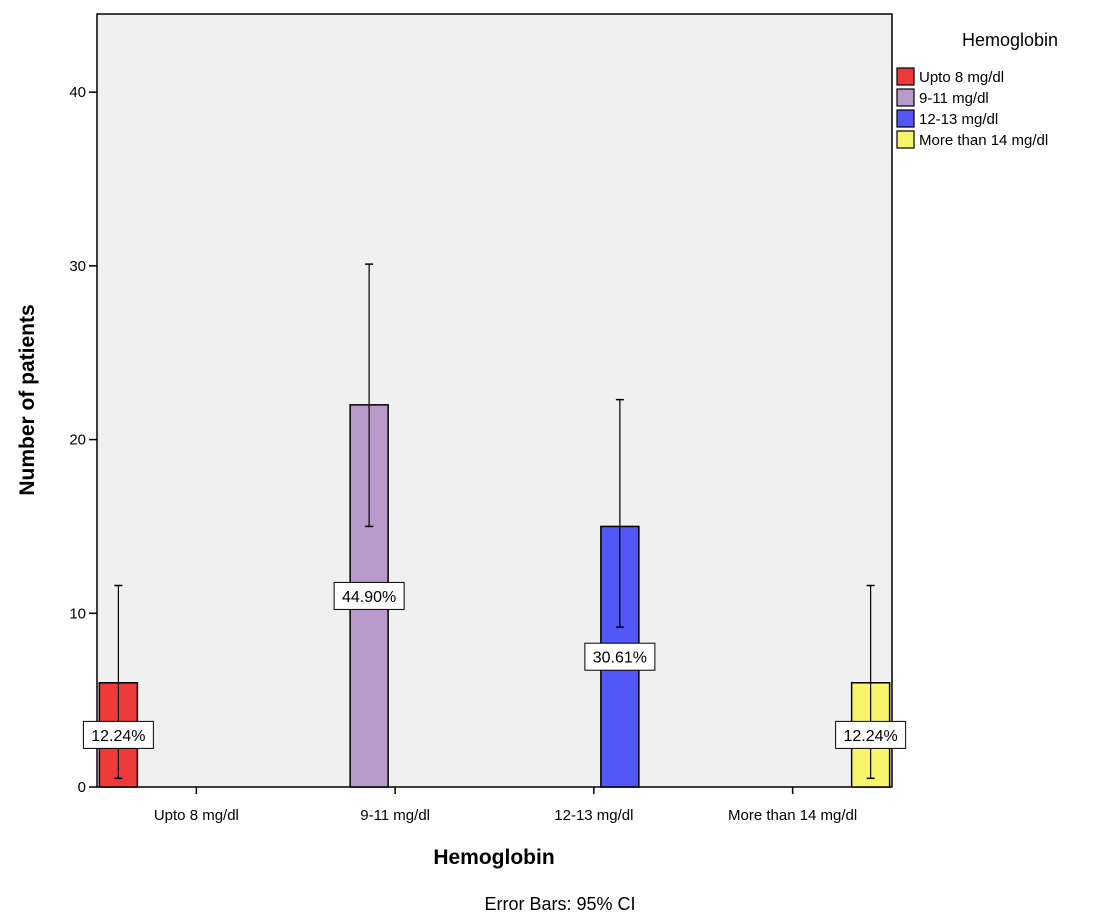  I want to click on legend-entry-1: Upto 8 mg/dl, so click(961, 77).